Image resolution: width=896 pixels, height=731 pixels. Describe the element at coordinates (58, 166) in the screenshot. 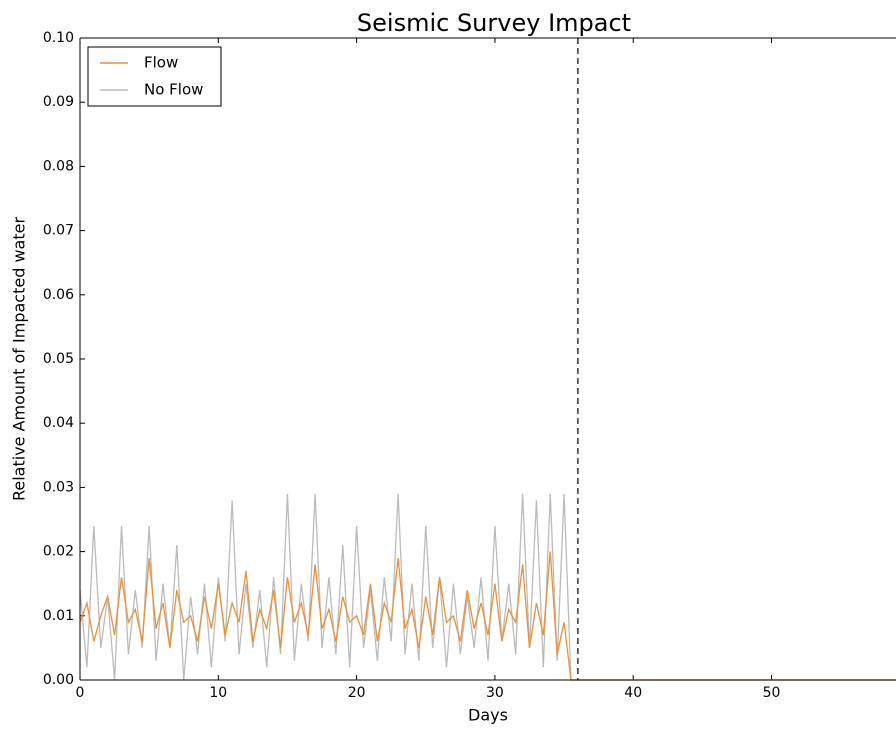

I see `y-tick-label: 0.08` at that location.